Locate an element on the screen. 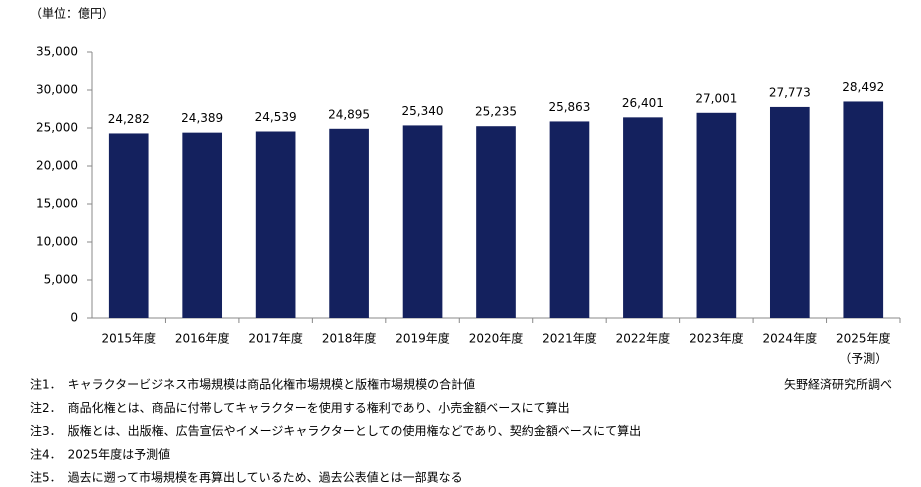  x-tick-label: 2024年度 is located at coordinates (790, 338).